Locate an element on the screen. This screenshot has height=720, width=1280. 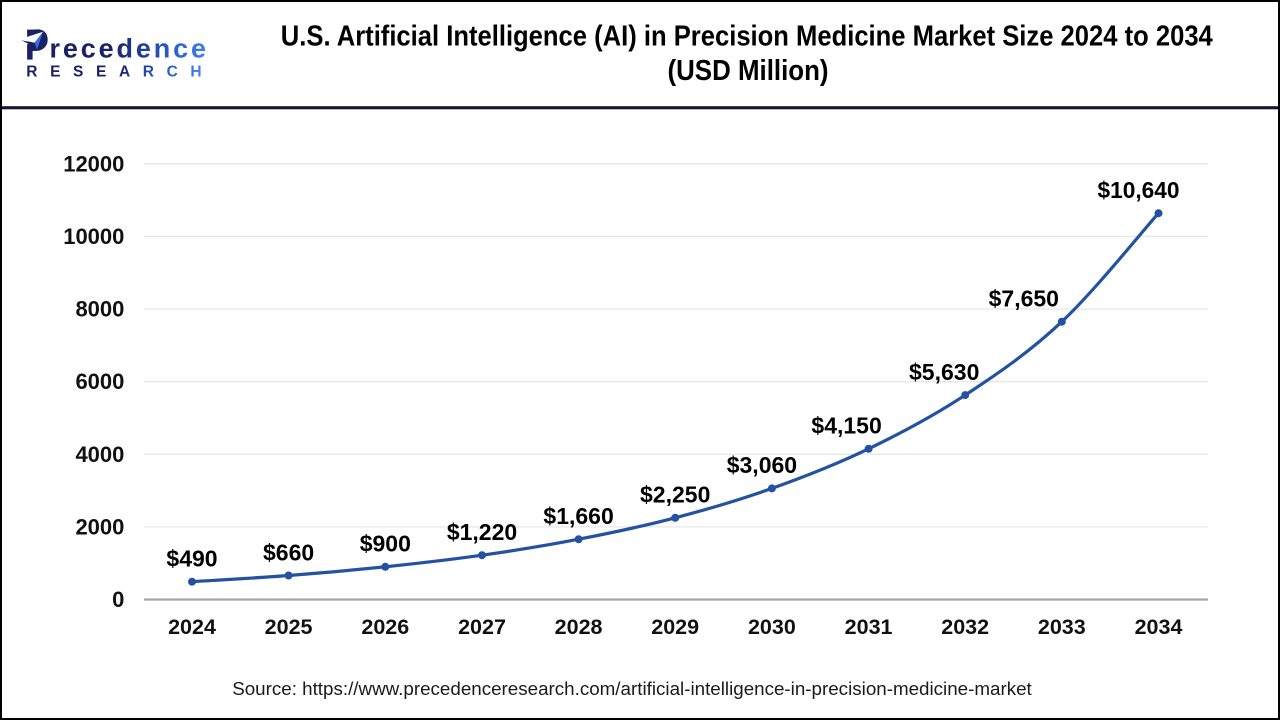
svg-text: 6000 is located at coordinates (99, 381).